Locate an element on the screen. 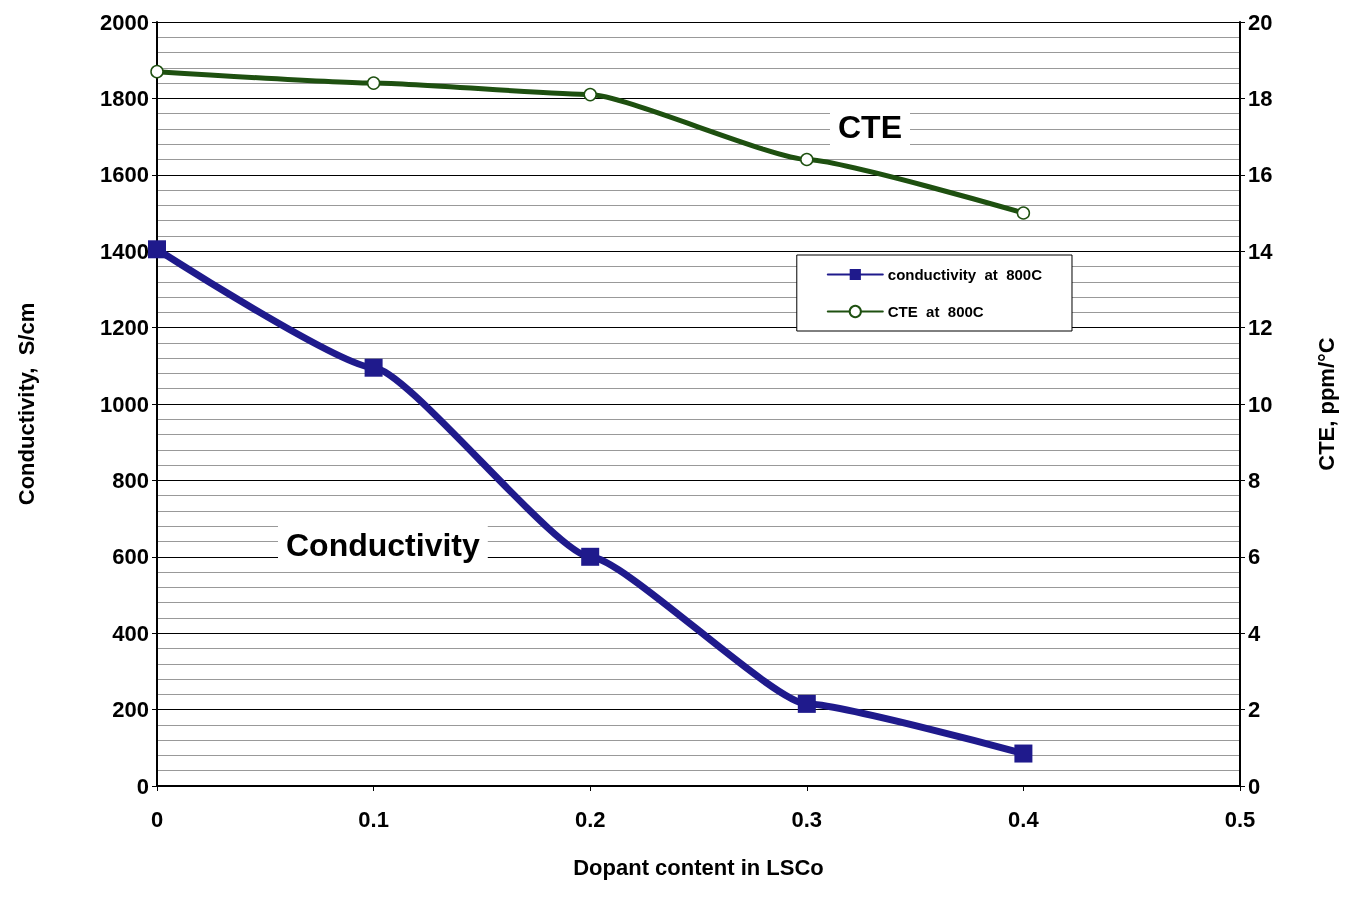 The image size is (1352, 901). y2-tick-label: 16 is located at coordinates (1260, 175).